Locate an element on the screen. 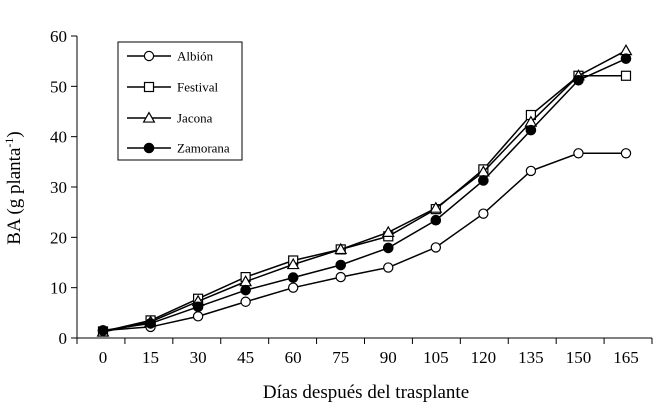 The width and height of the screenshot is (665, 411). y-tick-label: 50 is located at coordinates (58, 86).